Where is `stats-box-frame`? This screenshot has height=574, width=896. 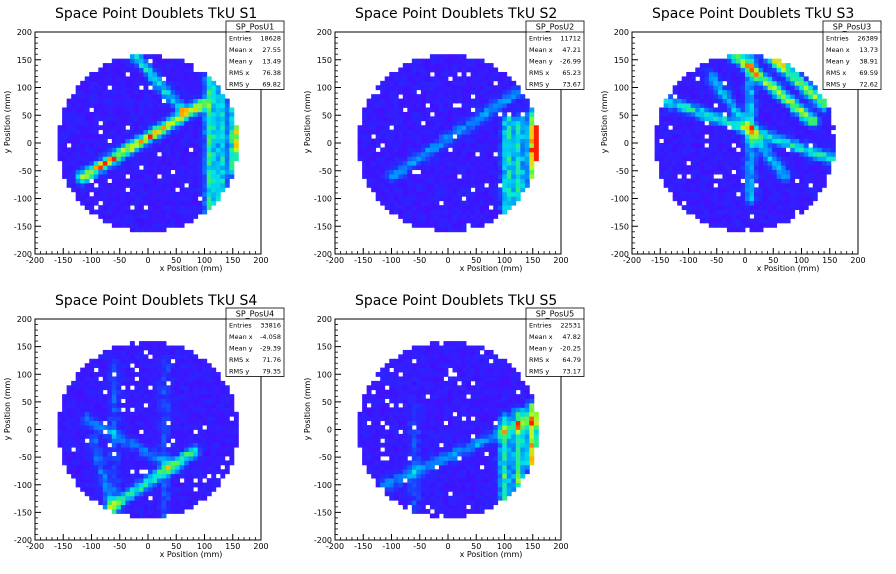 stats-box-frame is located at coordinates (555, 55).